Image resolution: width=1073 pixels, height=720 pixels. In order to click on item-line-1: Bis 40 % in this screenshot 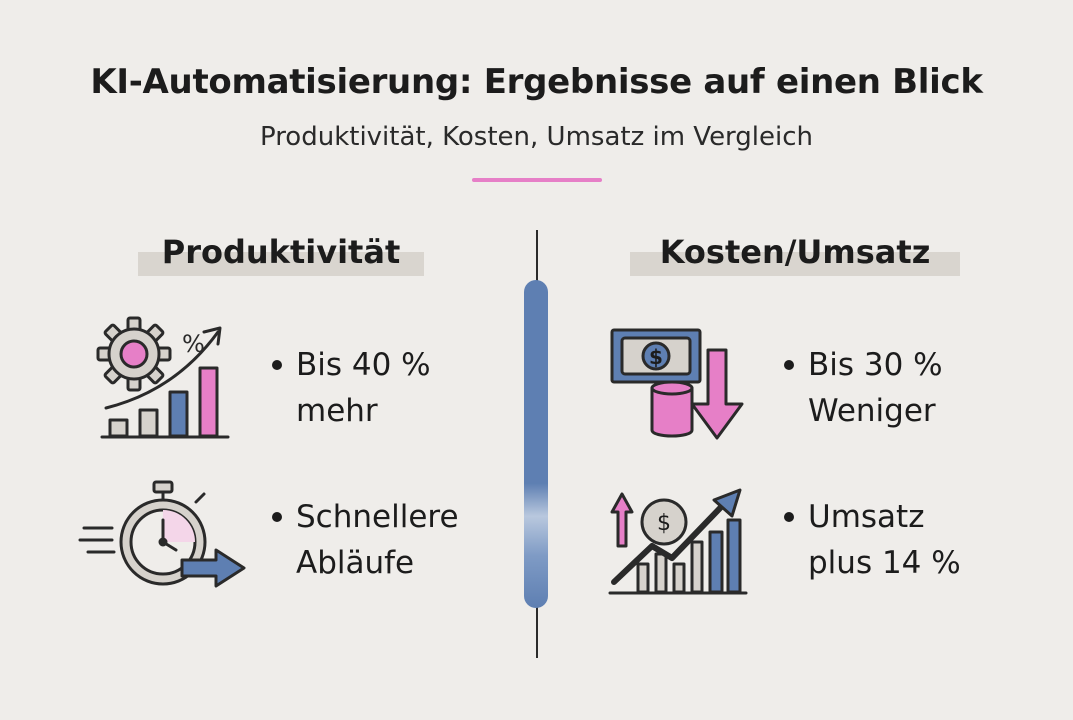, I will do `click(363, 365)`.